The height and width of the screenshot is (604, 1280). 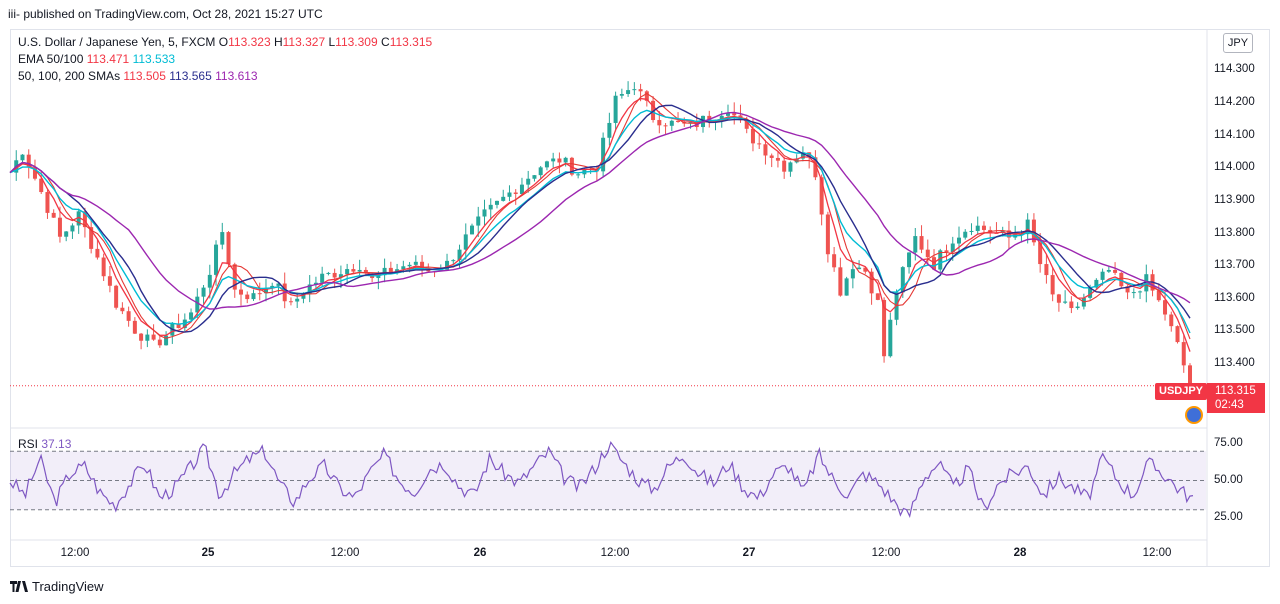 What do you see at coordinates (1238, 43) in the screenshot?
I see `currency-button: JPY` at bounding box center [1238, 43].